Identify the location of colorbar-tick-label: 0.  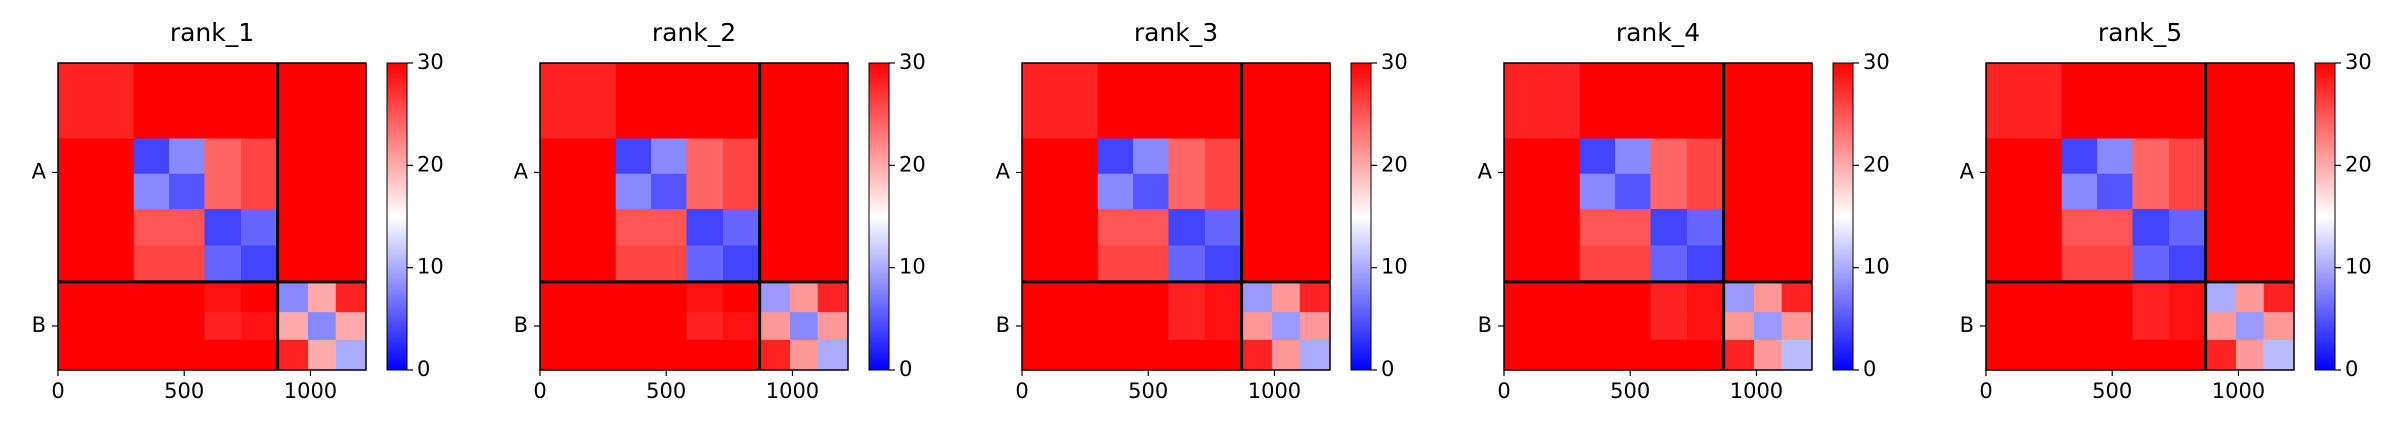
(2351, 369).